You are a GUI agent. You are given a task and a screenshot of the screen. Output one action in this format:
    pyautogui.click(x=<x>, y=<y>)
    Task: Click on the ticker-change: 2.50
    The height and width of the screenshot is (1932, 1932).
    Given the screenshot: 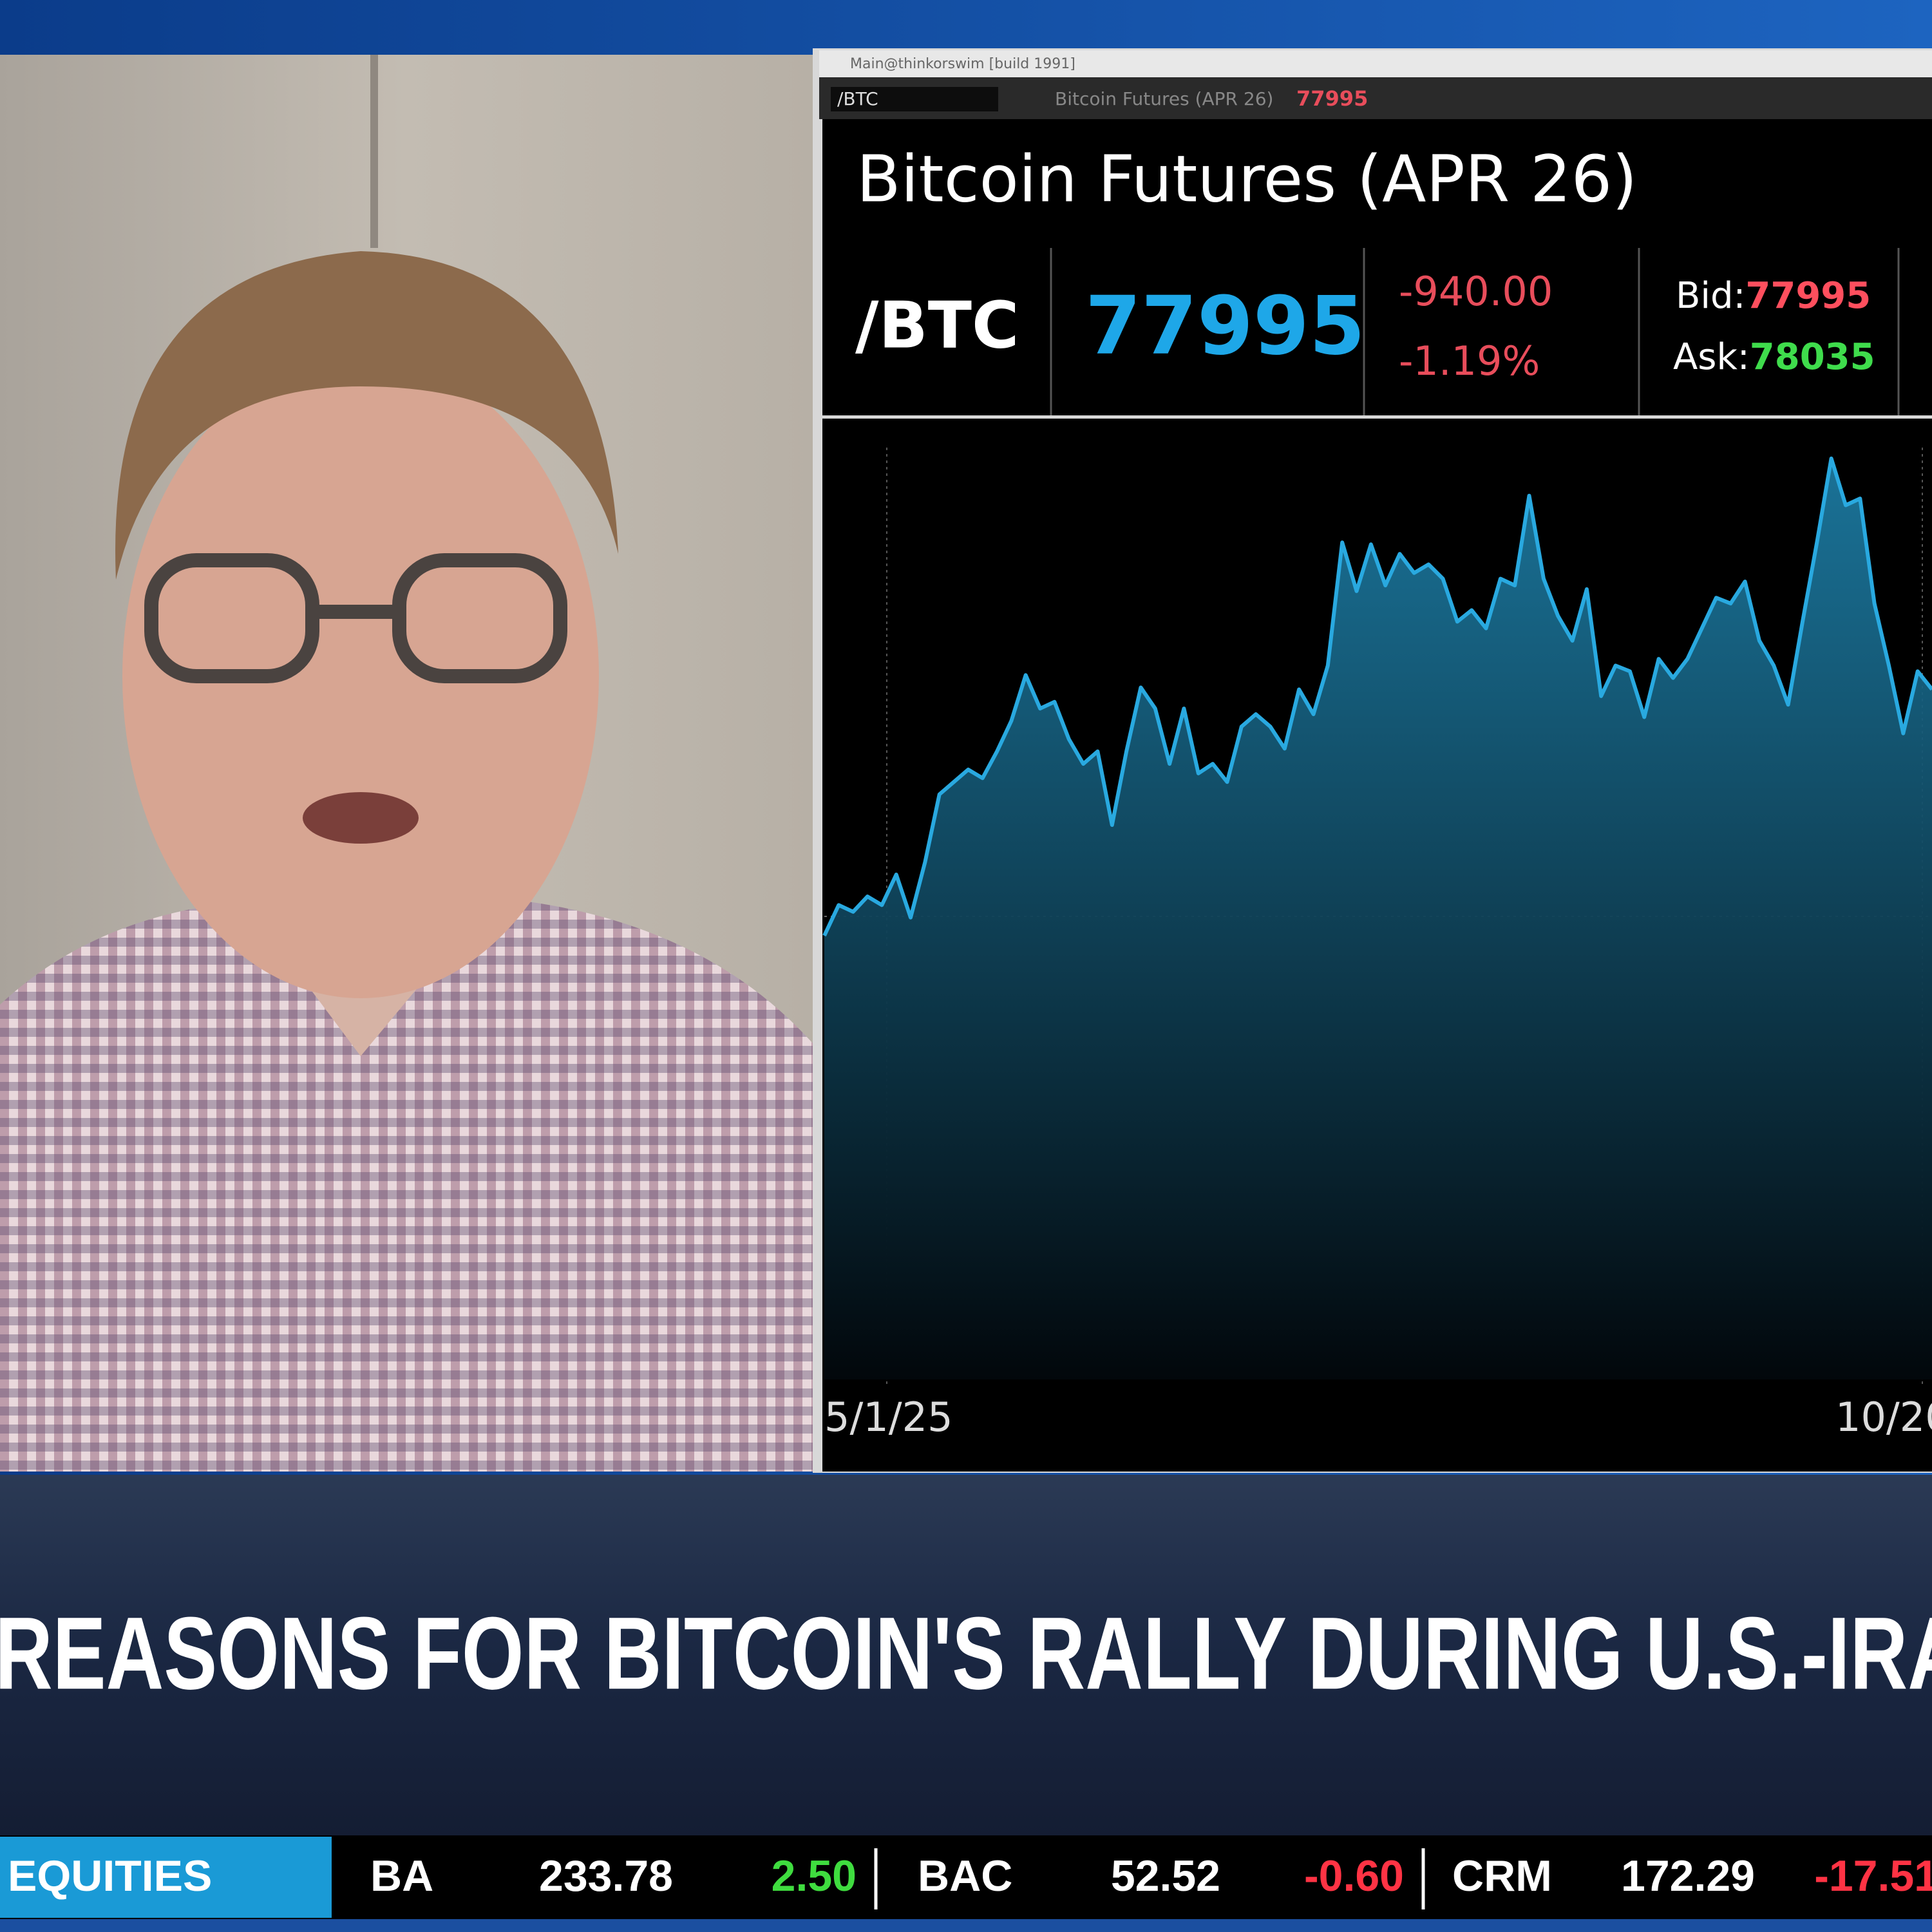 What is the action you would take?
    pyautogui.click(x=814, y=1876)
    